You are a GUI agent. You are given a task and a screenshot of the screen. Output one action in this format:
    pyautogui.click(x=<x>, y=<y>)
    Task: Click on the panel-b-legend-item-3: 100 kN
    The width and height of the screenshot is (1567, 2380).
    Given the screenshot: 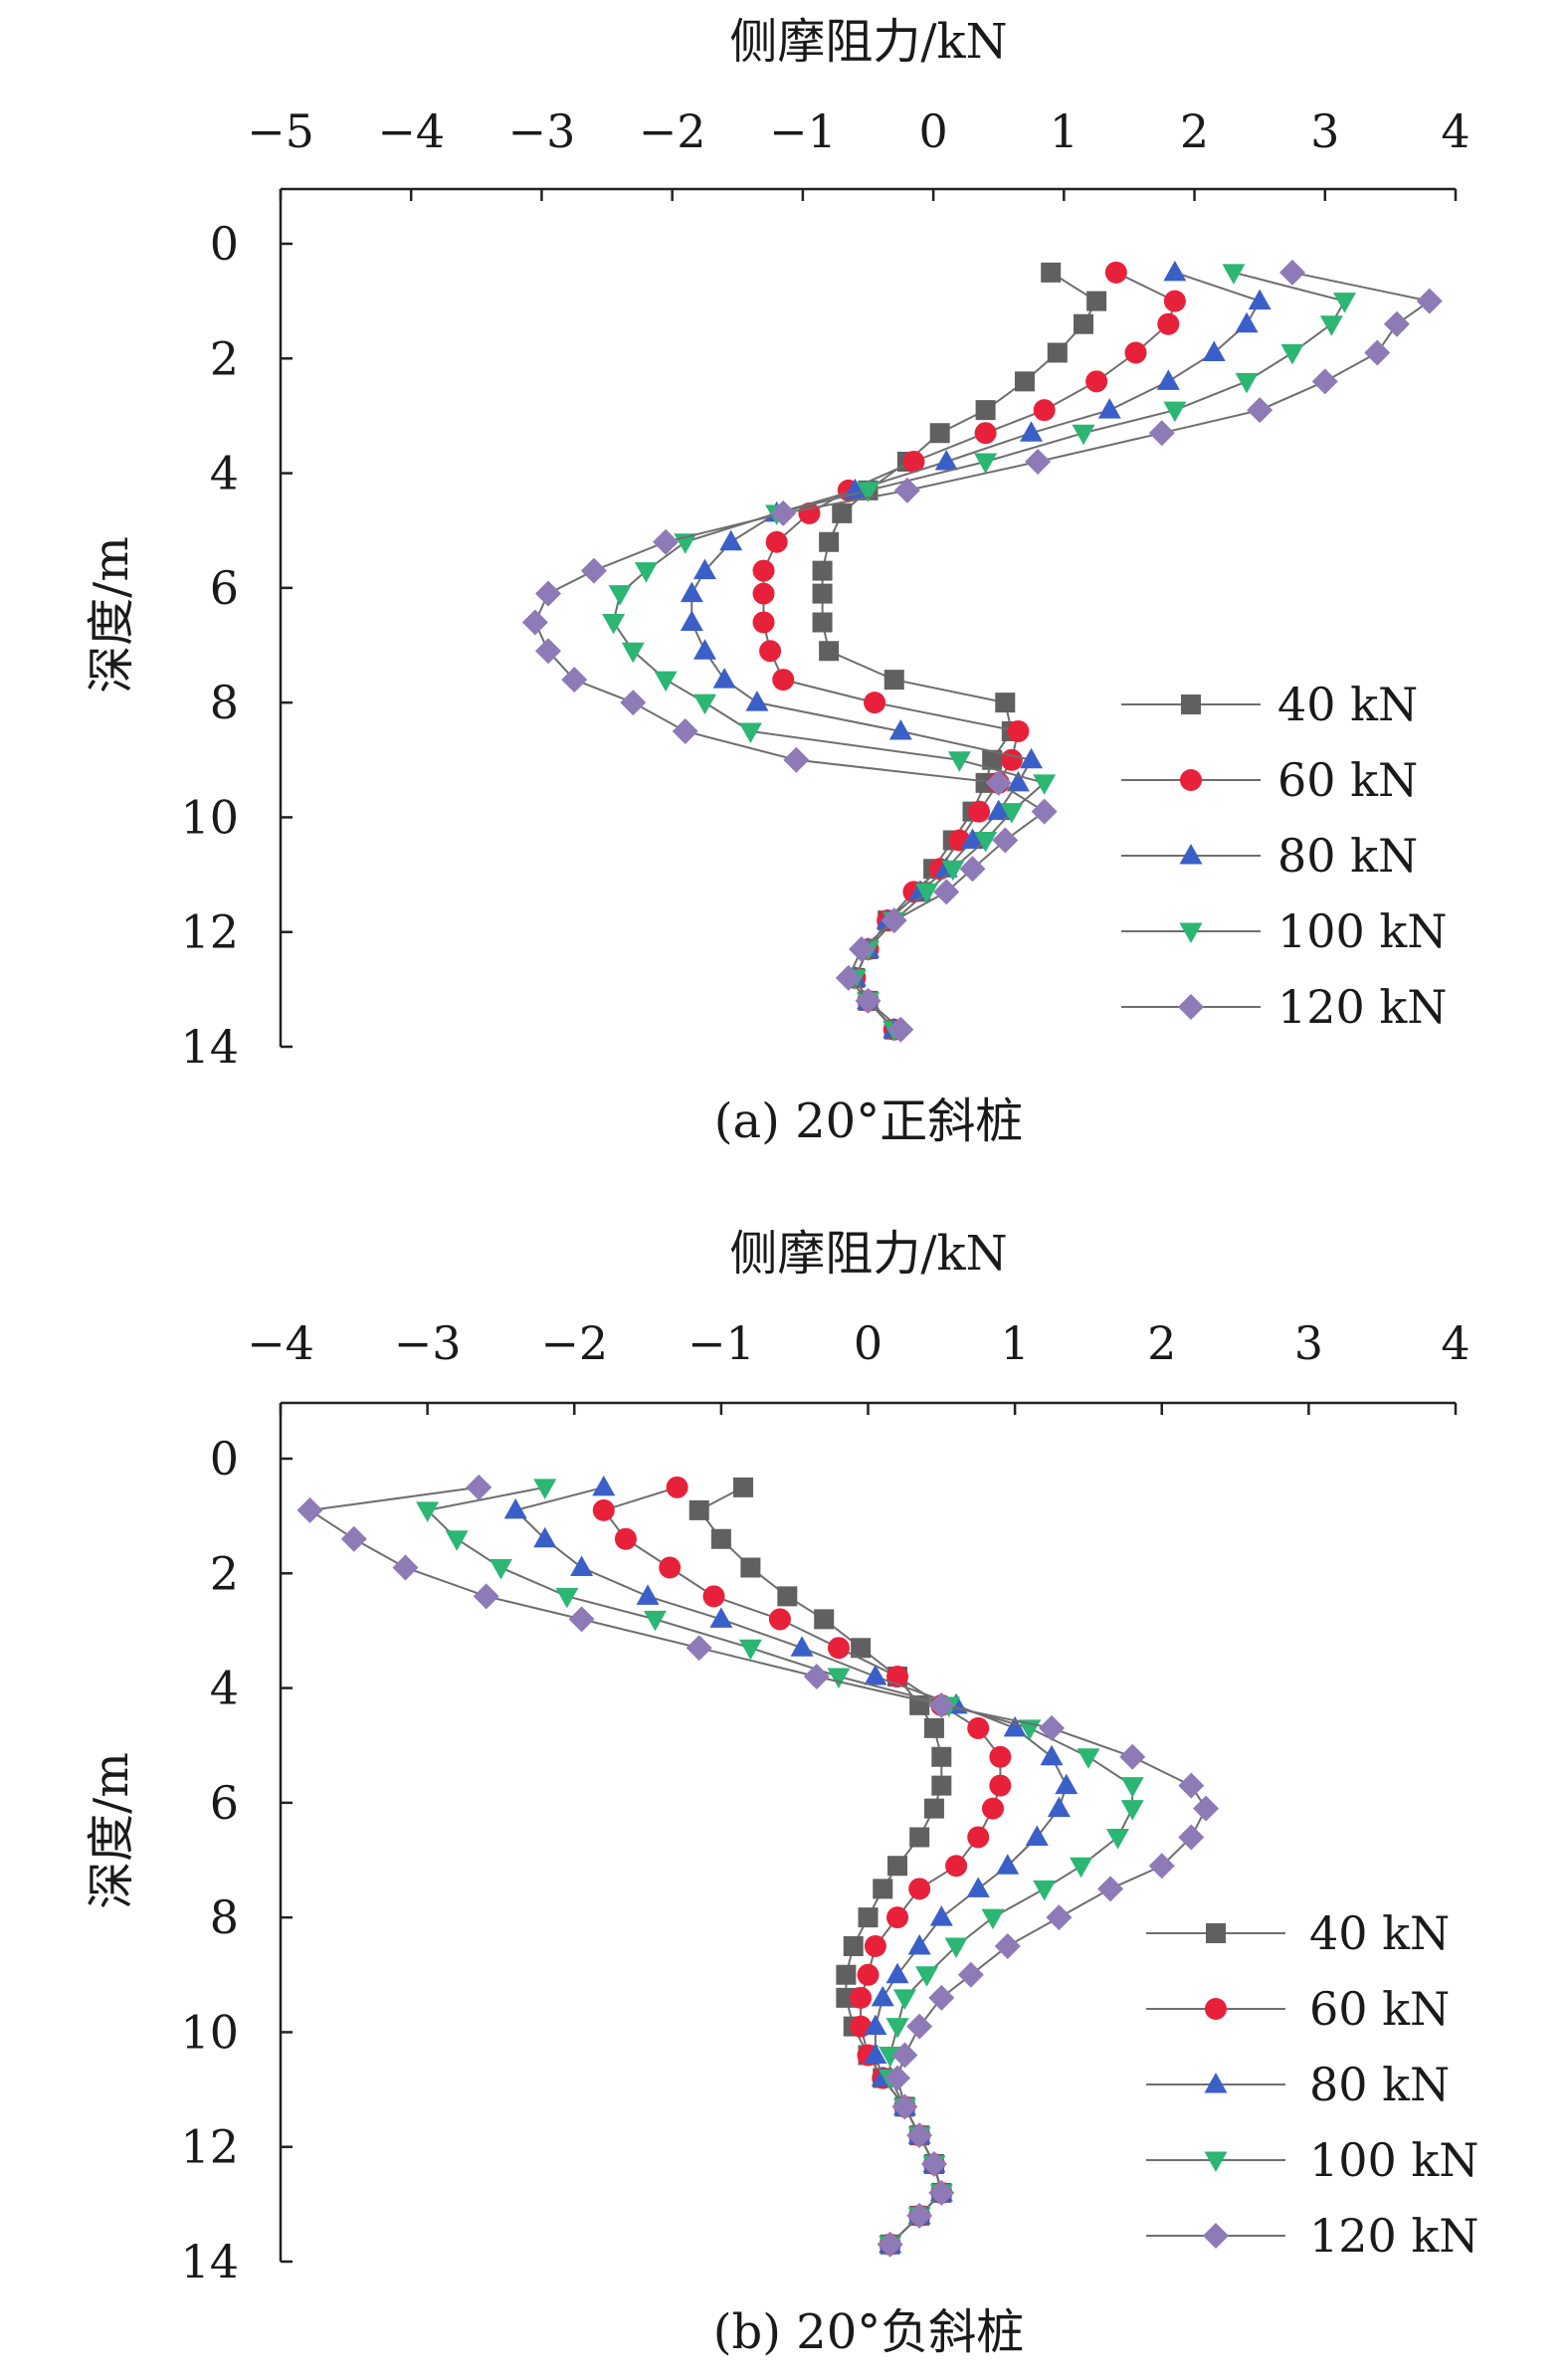 What is the action you would take?
    pyautogui.click(x=1312, y=2160)
    